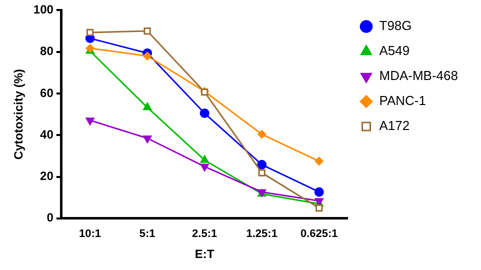 This screenshot has width=481, height=270. What do you see at coordinates (402, 100) in the screenshot?
I see `legend-label: PANC-1` at bounding box center [402, 100].